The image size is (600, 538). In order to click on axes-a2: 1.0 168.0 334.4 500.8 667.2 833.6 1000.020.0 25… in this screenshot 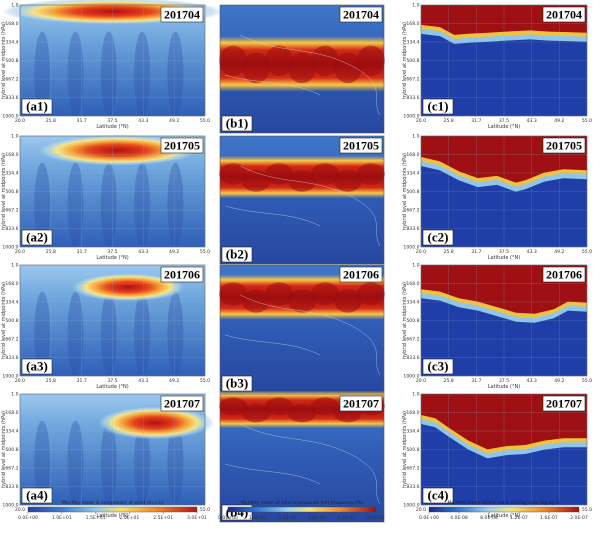, I will do `click(105, 197)`.